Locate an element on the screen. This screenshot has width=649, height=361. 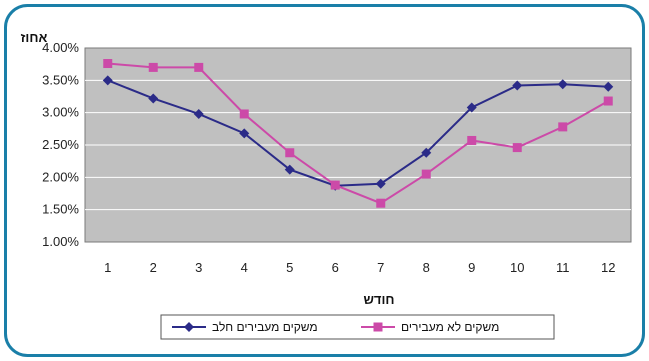
legend-entries: משקים מעבירים חלב משקים לא מעבירים is located at coordinates (335, 327).